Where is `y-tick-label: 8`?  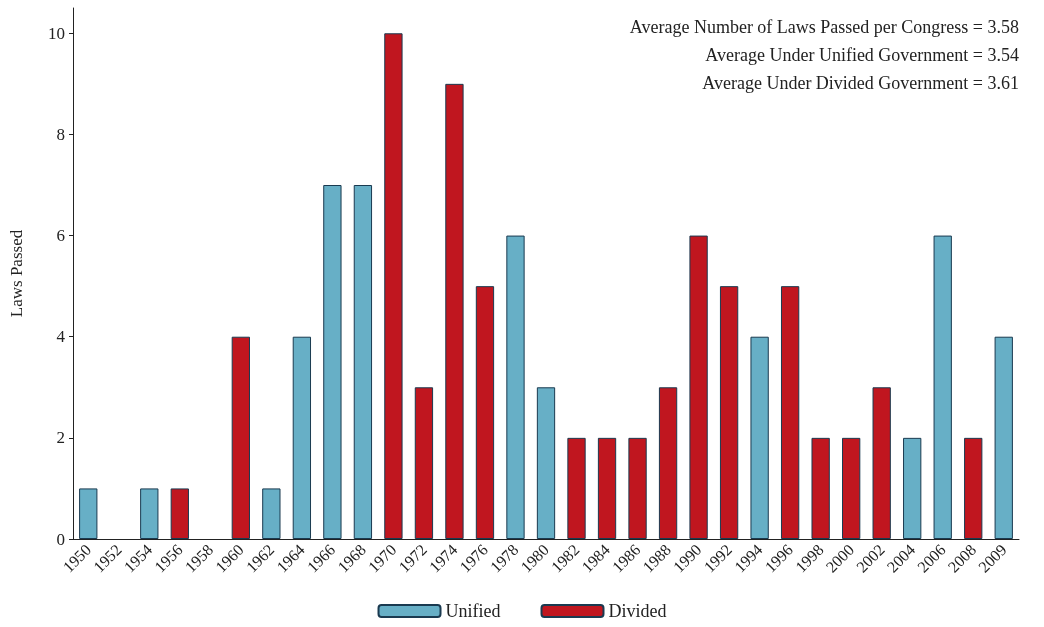 y-tick-label: 8 is located at coordinates (60, 134).